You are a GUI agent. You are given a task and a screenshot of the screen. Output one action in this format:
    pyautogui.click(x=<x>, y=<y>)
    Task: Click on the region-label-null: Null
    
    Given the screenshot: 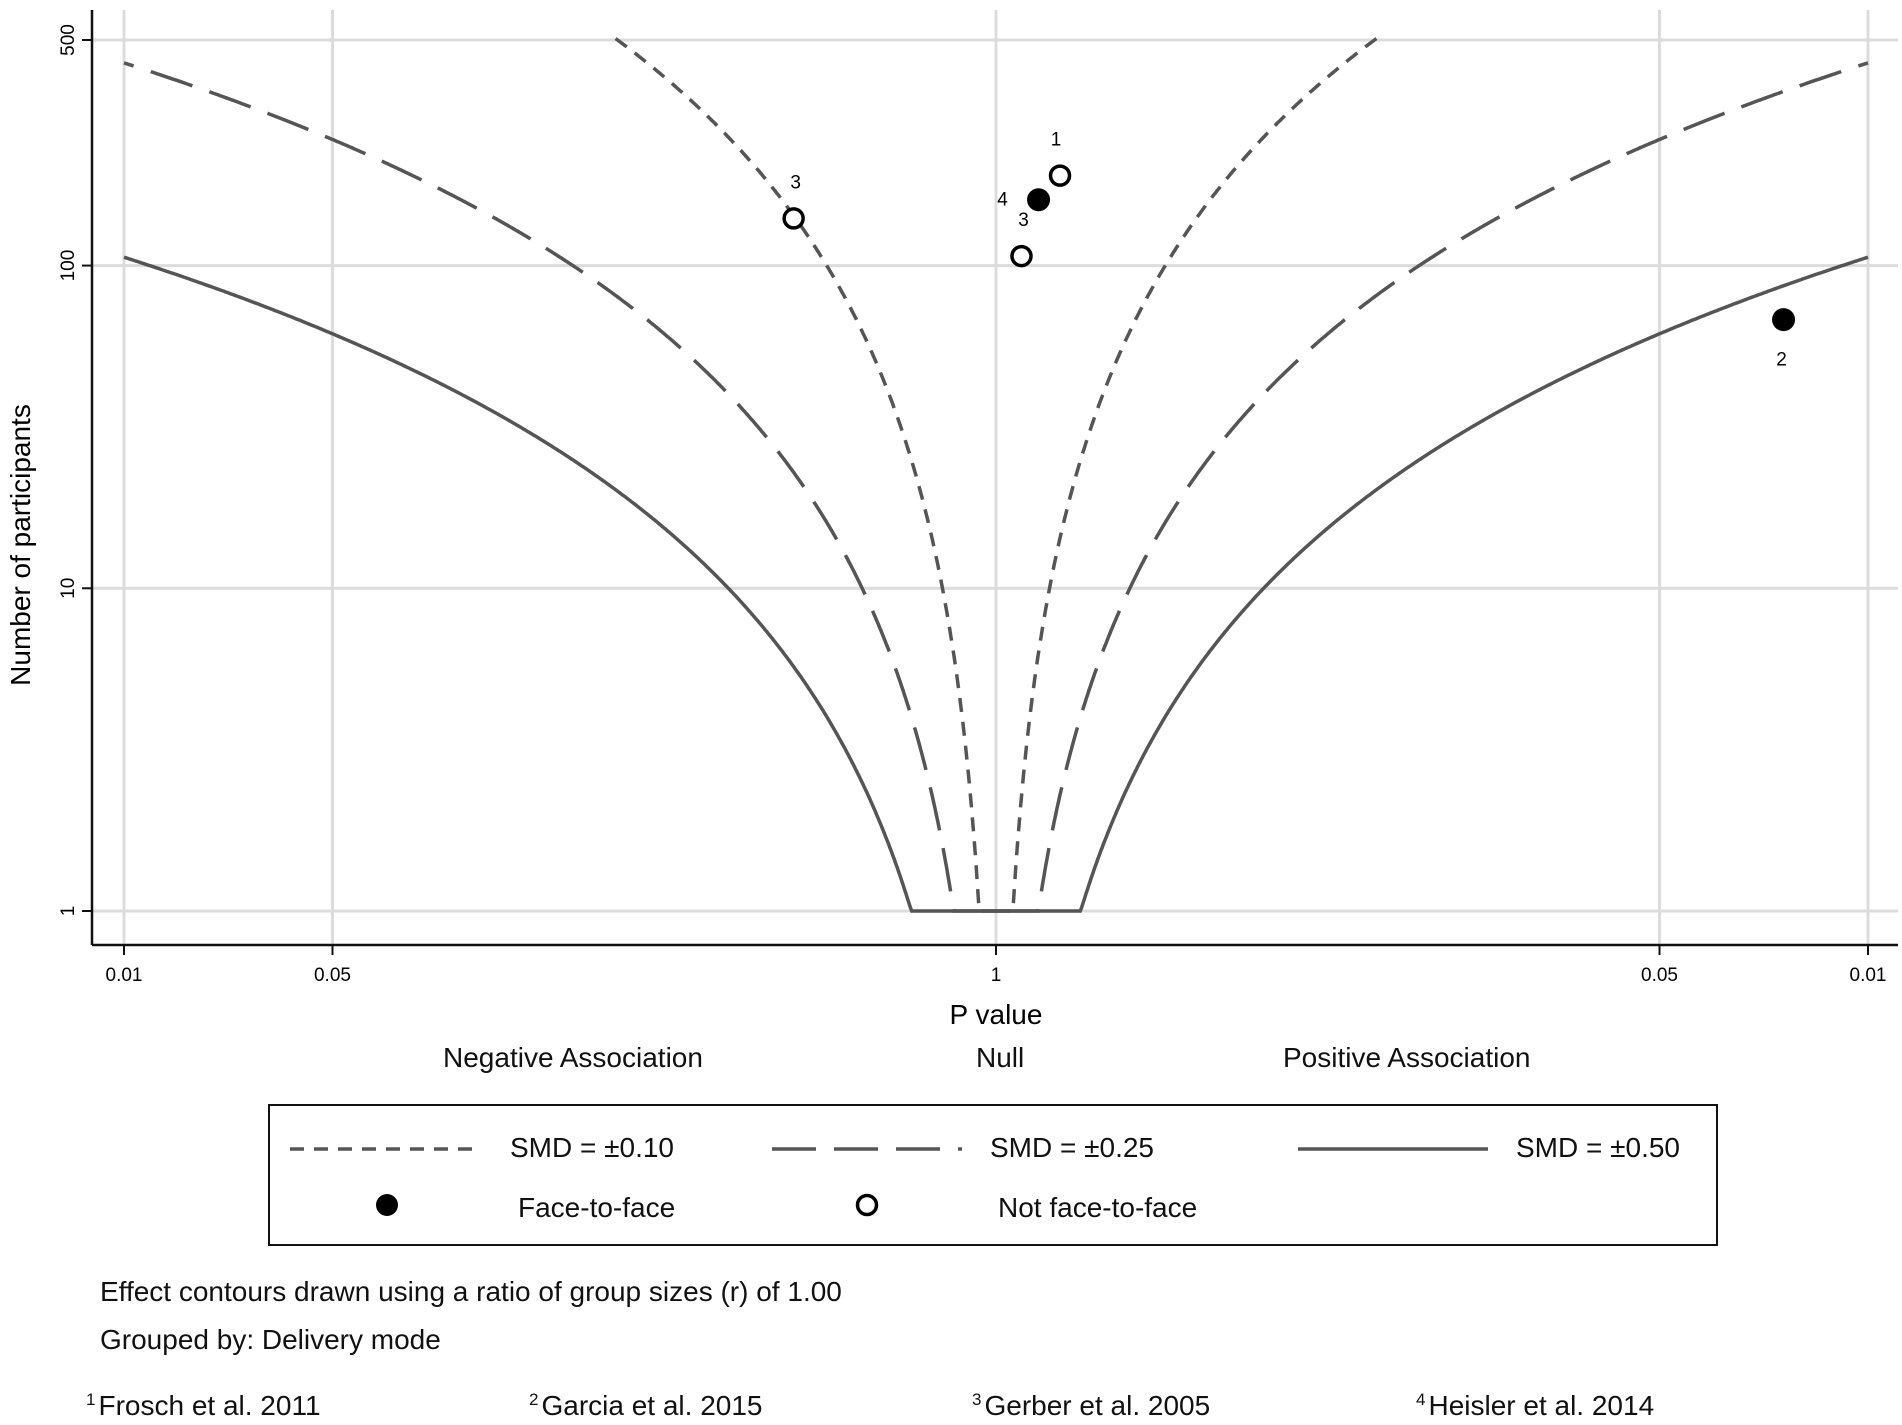 What is the action you would take?
    pyautogui.click(x=1000, y=1057)
    